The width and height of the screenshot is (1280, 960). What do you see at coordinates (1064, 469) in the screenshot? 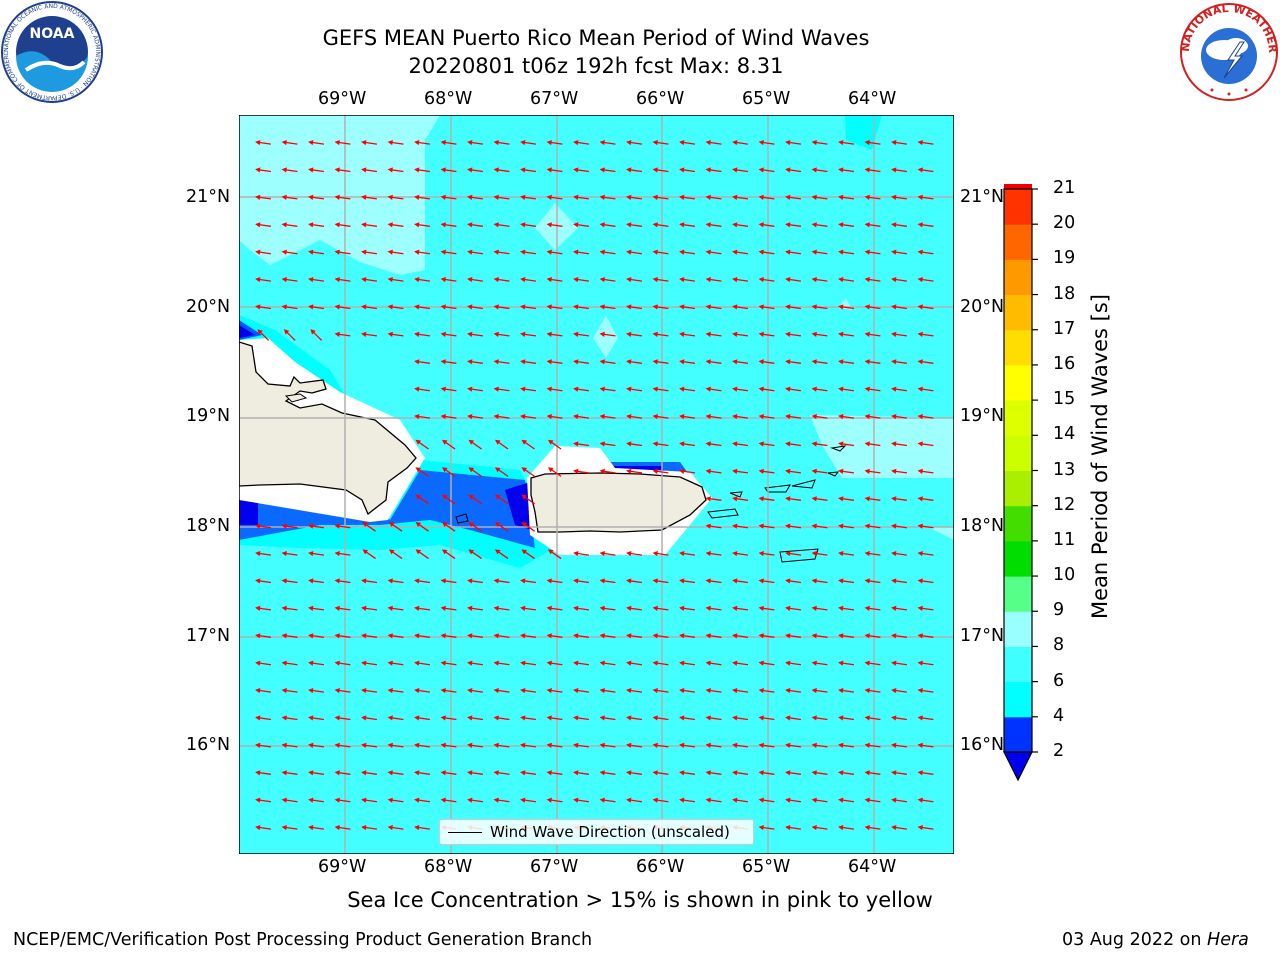
I see `colorbar-tick-label: 13` at bounding box center [1064, 469].